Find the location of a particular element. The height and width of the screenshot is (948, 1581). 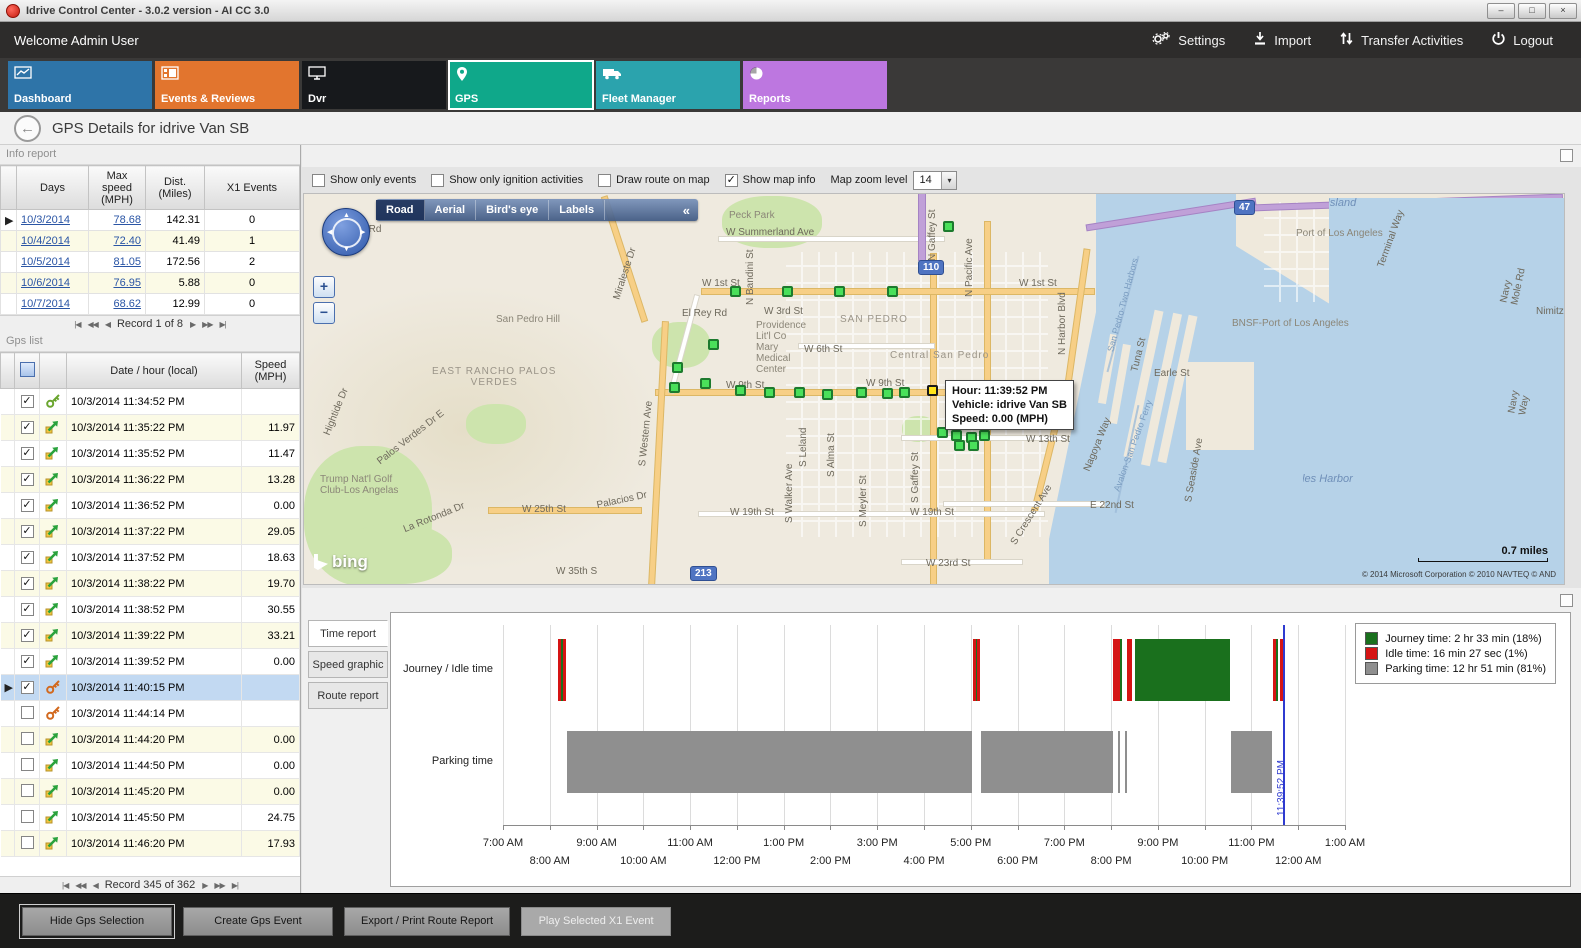

max-speed-link: 68.62 is located at coordinates (127, 304).